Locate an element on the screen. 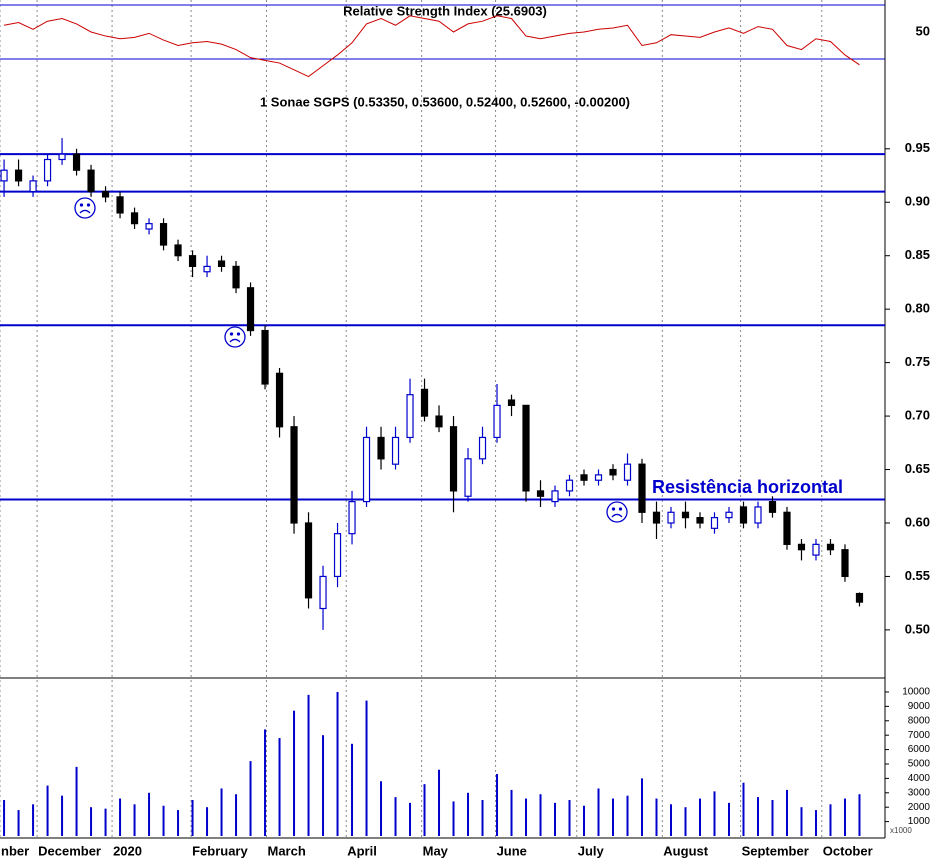 The image size is (936, 865). rsi-title: Relative Strength Index (25.6903) is located at coordinates (445, 10).